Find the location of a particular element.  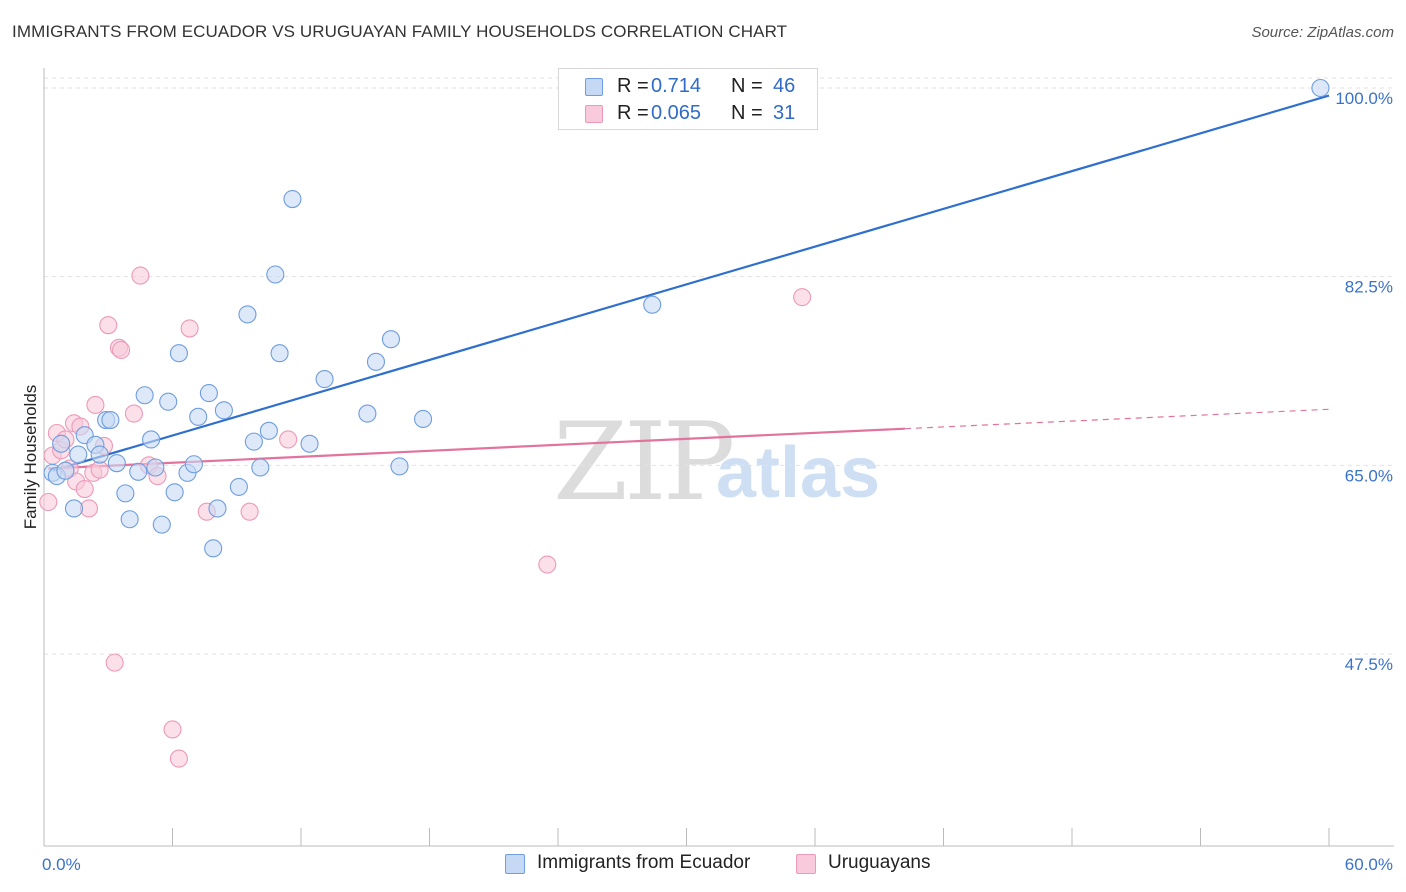

source-label: Source: ZipAtlas.com is located at coordinates (1322, 32).